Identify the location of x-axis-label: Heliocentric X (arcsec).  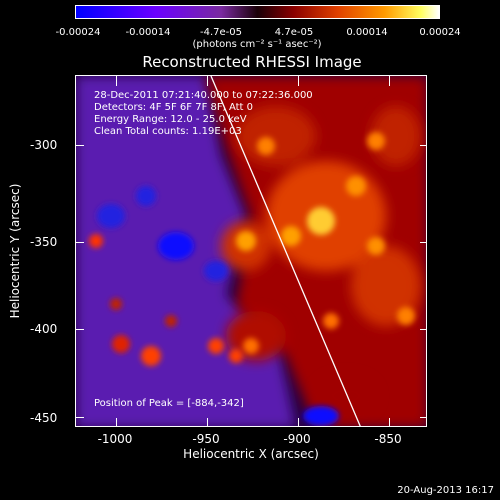
(251, 454).